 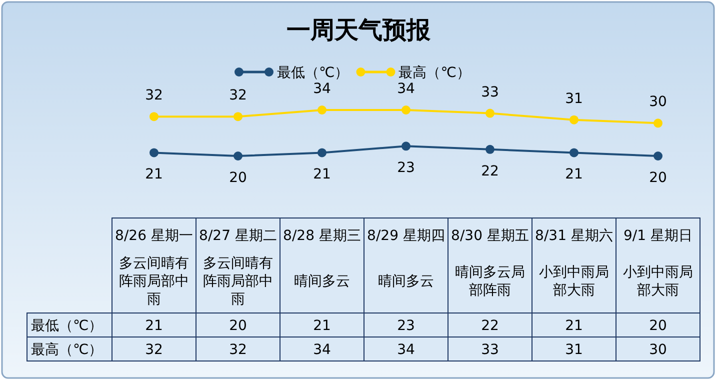 I want to click on x-tick-label: 8/26 星期一多云间晴有阵雨局部中雨, so click(x=154, y=268).